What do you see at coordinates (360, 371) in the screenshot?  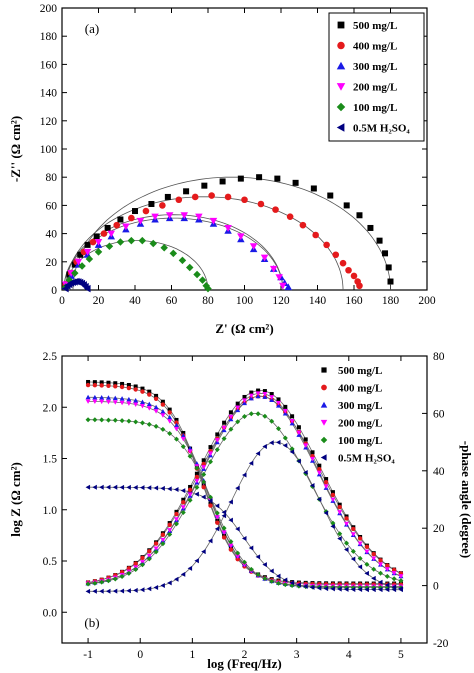 I see `legend-label: 500 mg/L` at bounding box center [360, 371].